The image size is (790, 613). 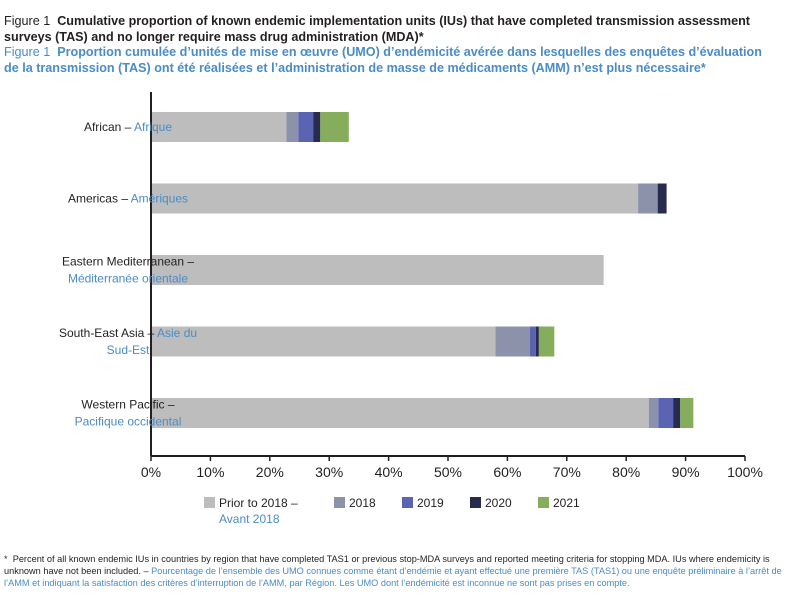 What do you see at coordinates (362, 503) in the screenshot?
I see `legend-label: 2018` at bounding box center [362, 503].